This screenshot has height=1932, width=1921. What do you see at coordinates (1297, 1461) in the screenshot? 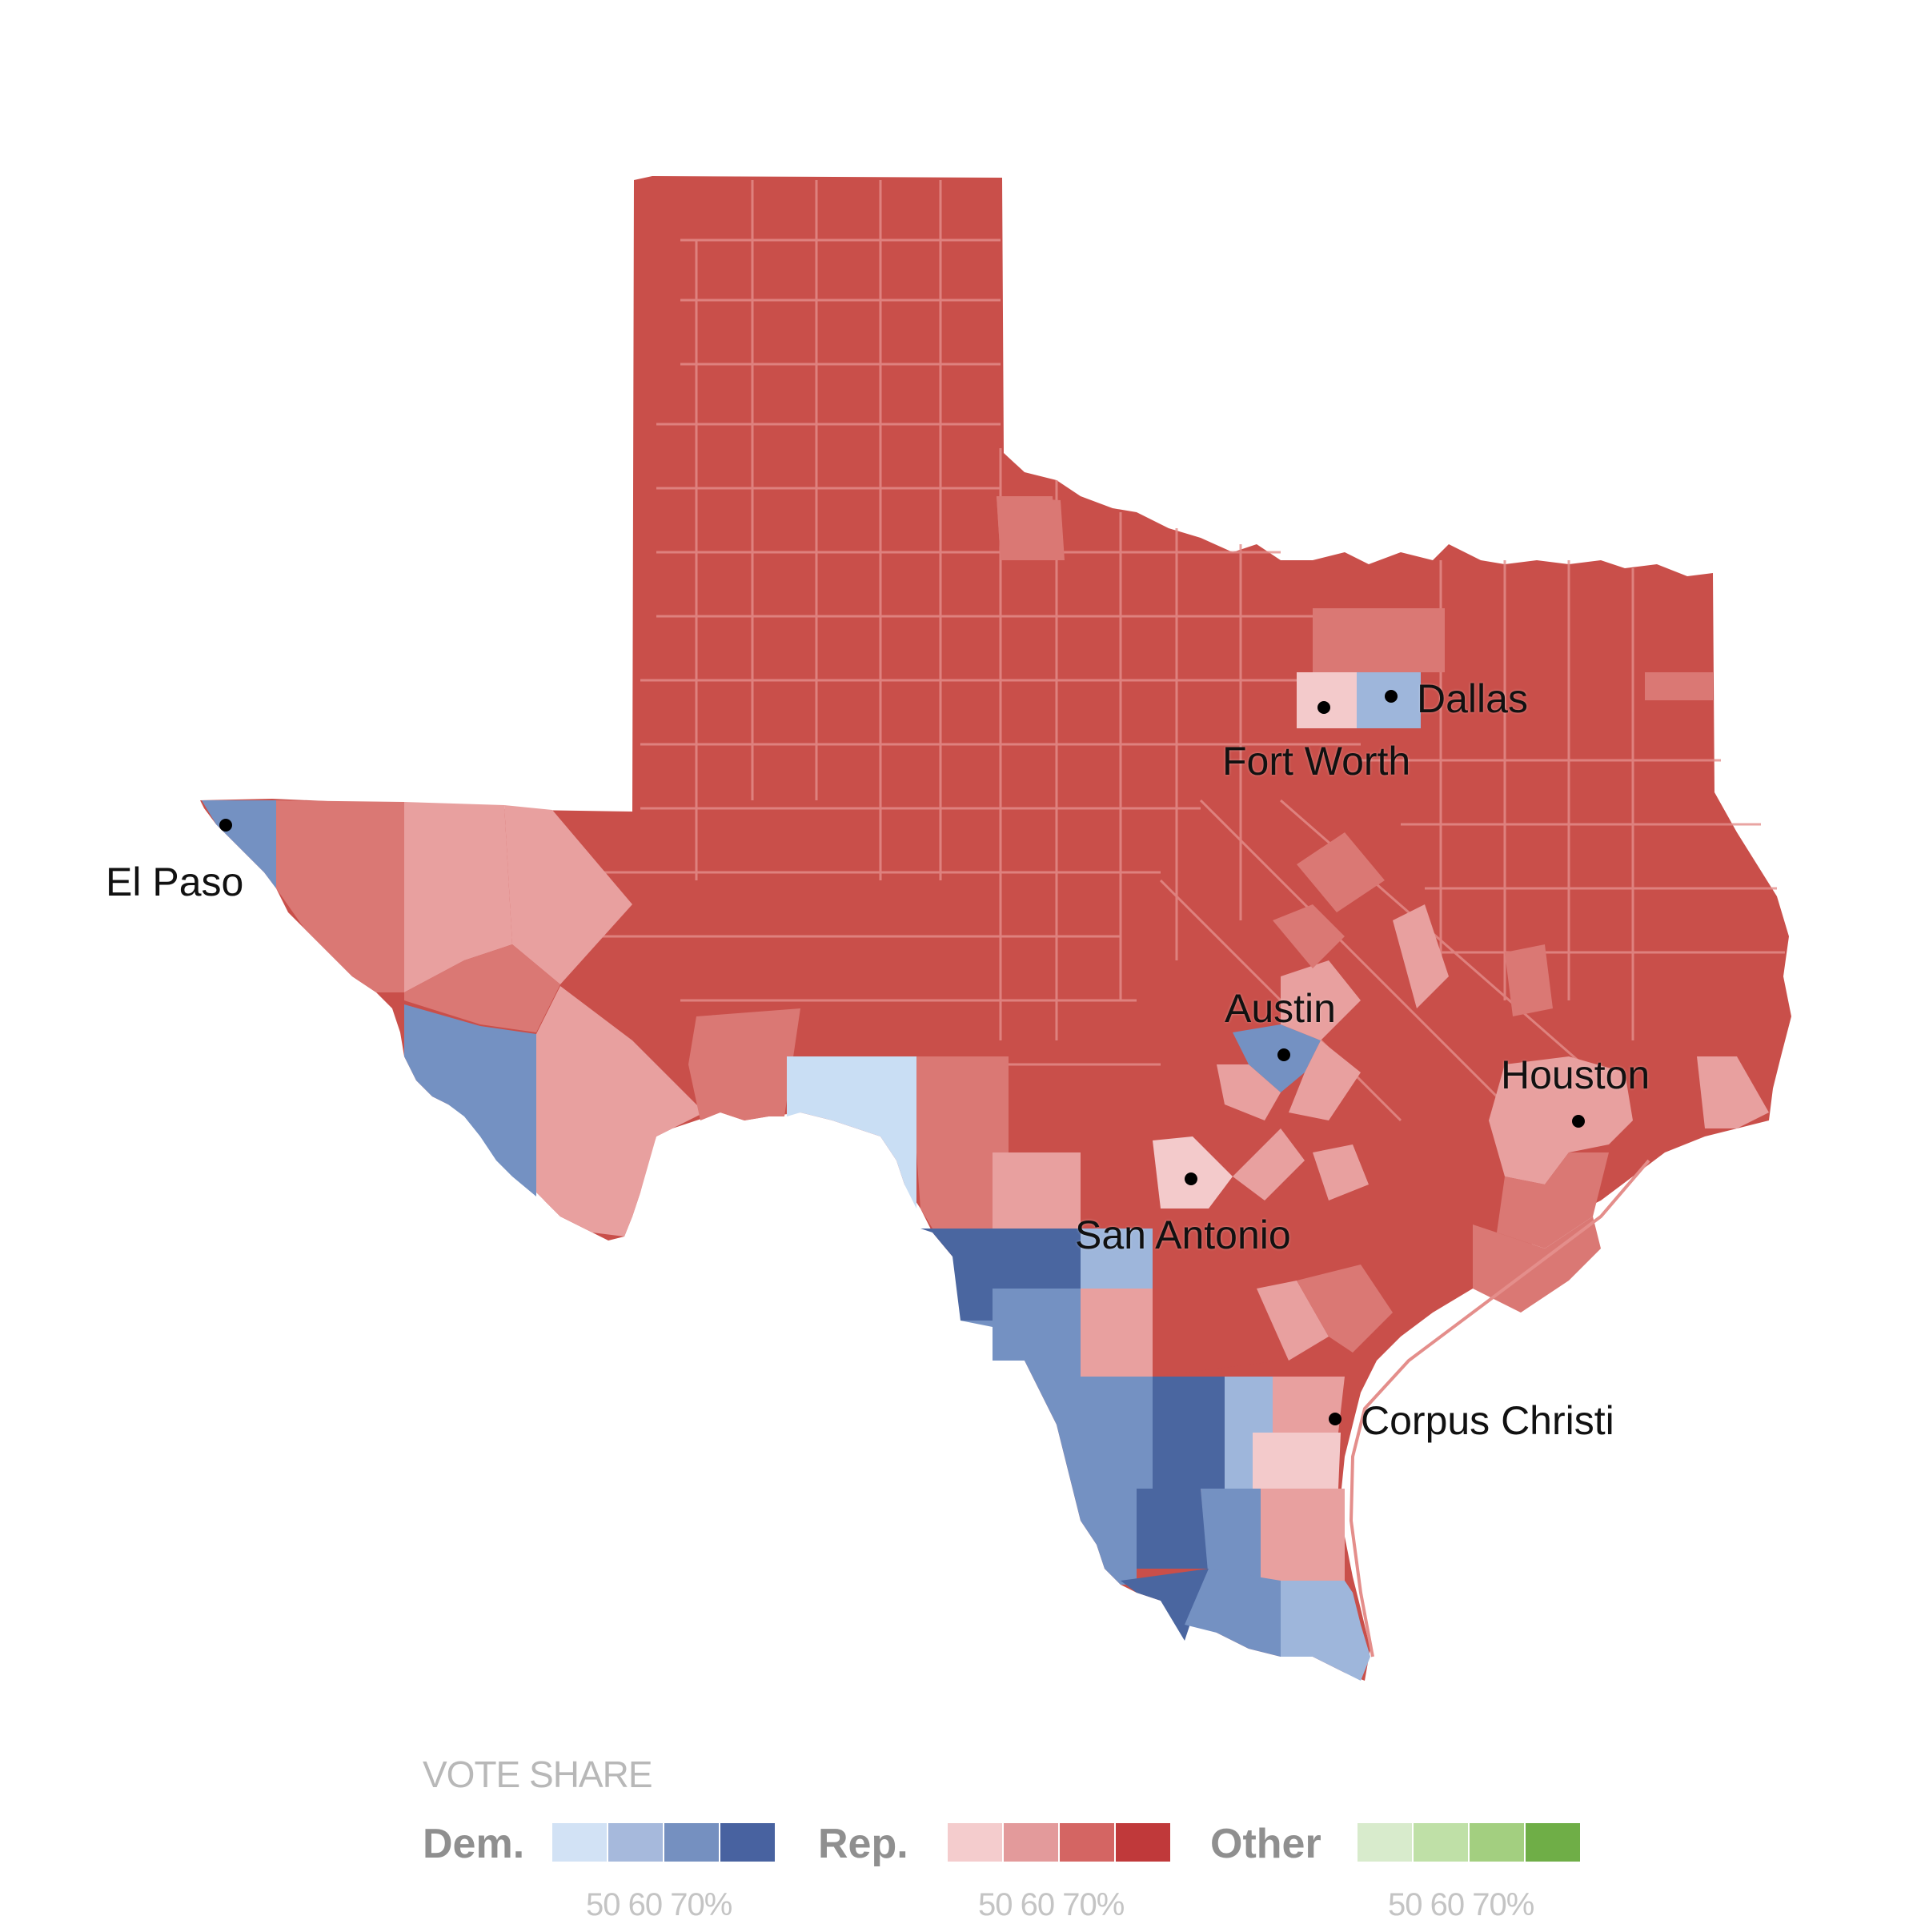
I see `county-kleberg` at bounding box center [1297, 1461].